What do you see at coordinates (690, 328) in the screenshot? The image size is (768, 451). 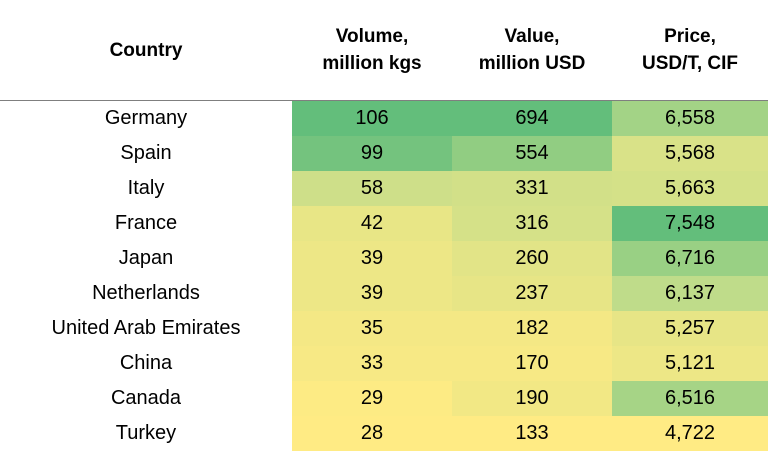 I see `cell-price: 5,257` at bounding box center [690, 328].